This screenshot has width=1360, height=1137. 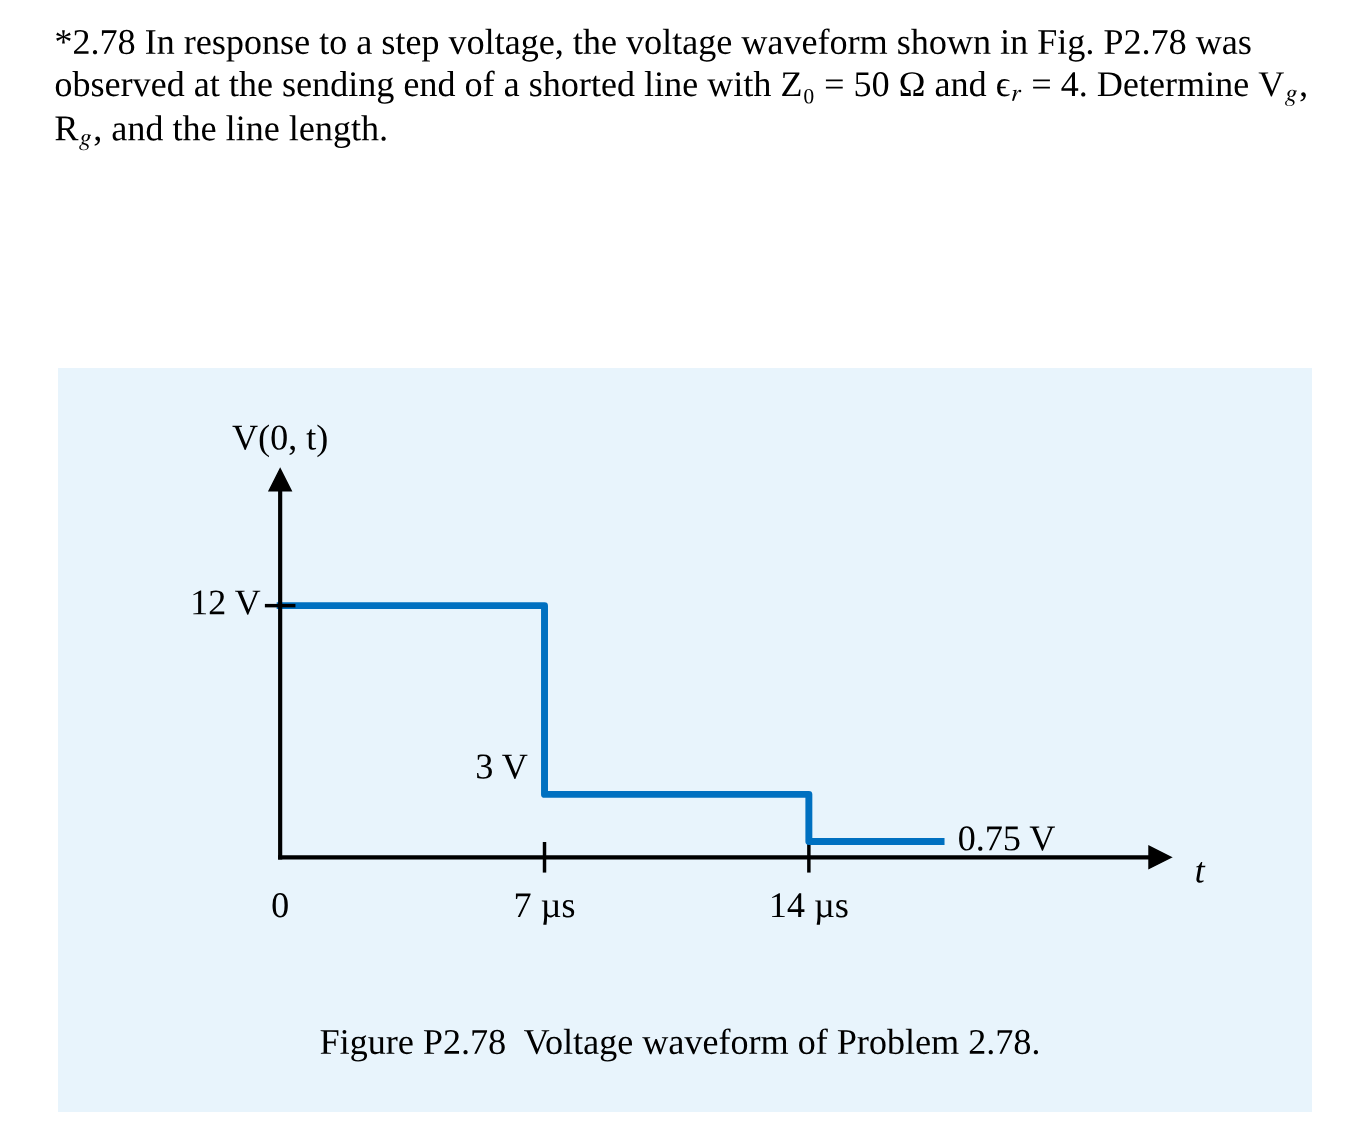 I want to click on data-label: 12 V, so click(x=227, y=602).